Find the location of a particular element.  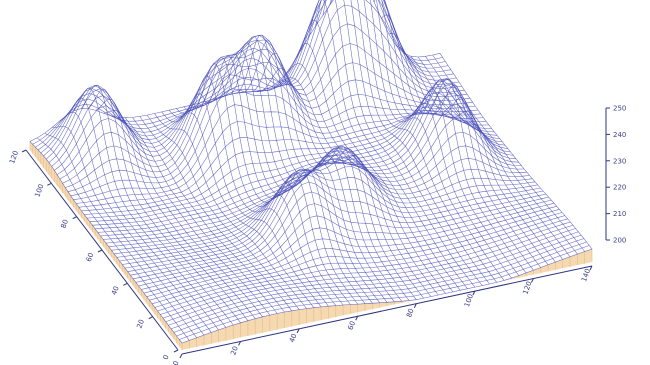

z-axis-tick-label: 240 is located at coordinates (619, 135).